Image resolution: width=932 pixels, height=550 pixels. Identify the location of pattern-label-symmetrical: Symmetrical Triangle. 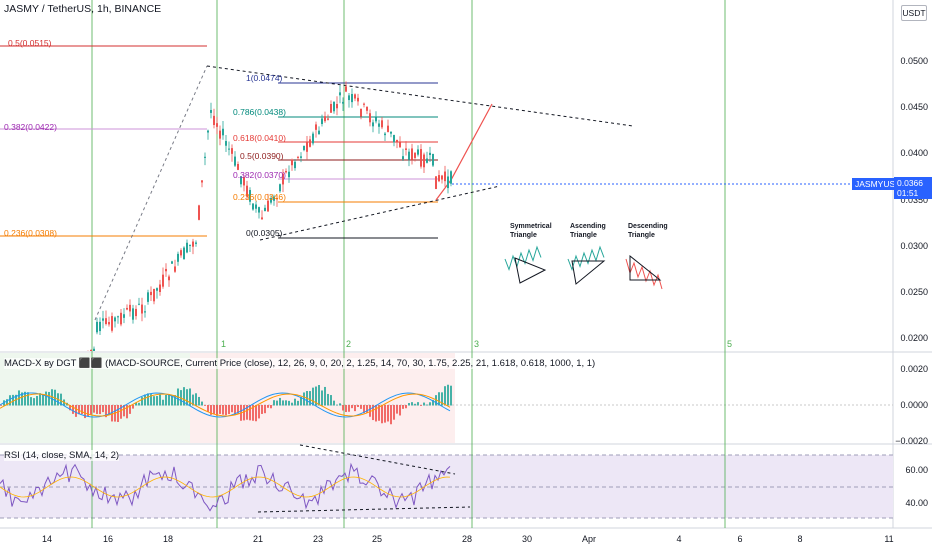
(531, 231).